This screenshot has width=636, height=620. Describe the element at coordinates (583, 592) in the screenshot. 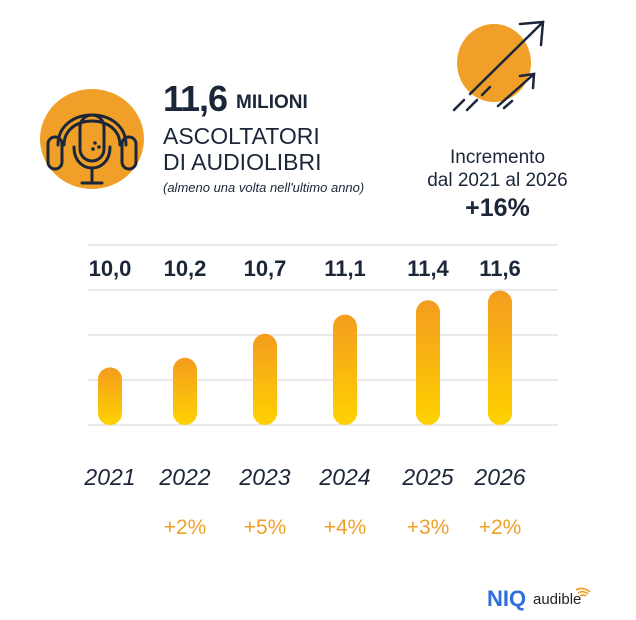

I see `audible-wave-icon` at that location.